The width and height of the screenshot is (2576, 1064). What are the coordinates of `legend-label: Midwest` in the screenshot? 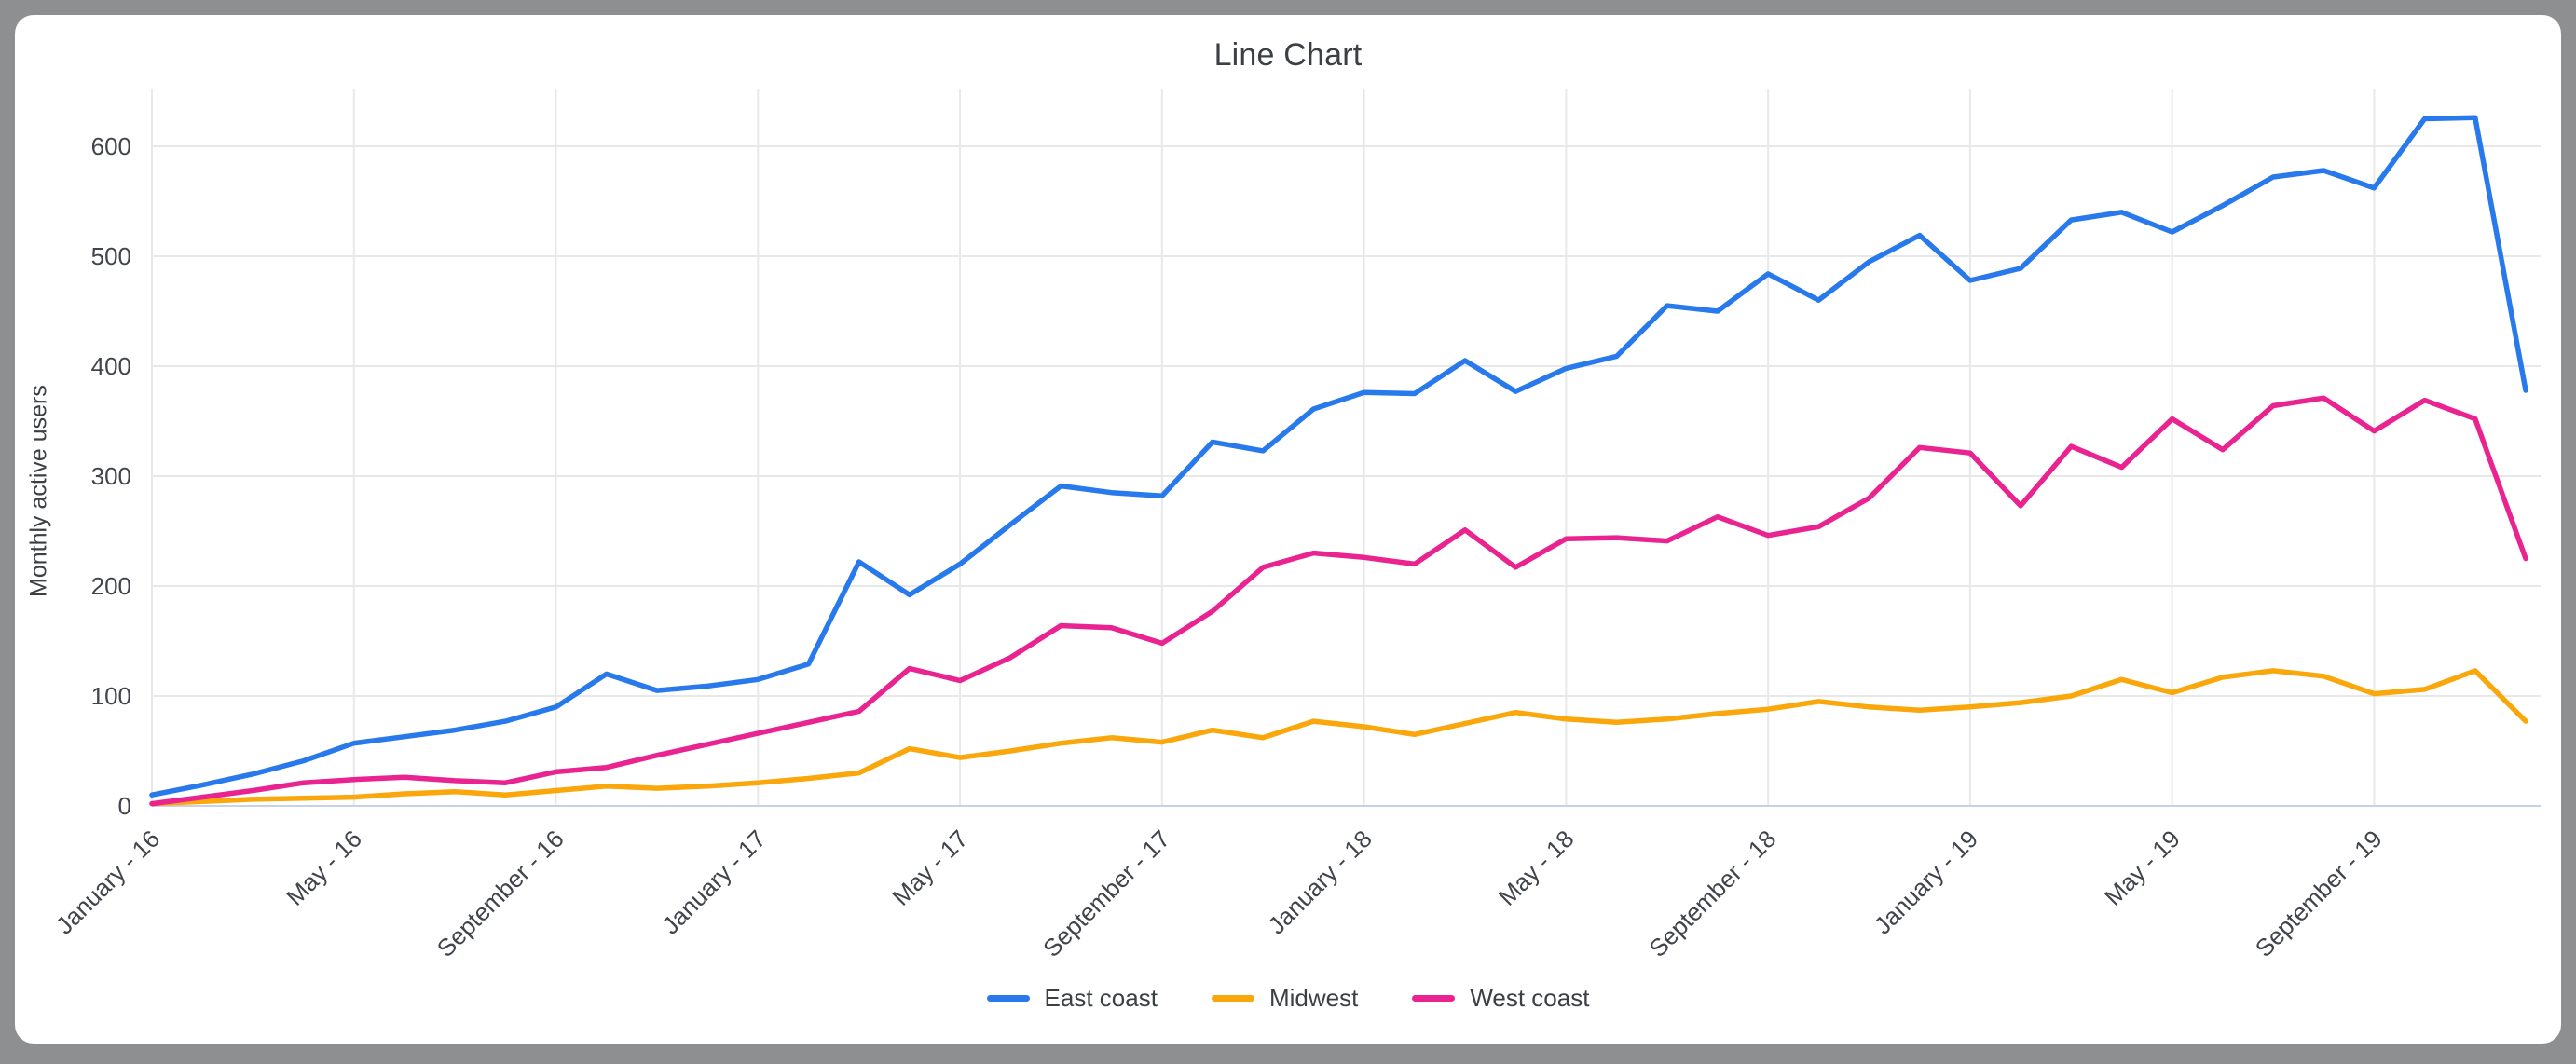 It's located at (1313, 998).